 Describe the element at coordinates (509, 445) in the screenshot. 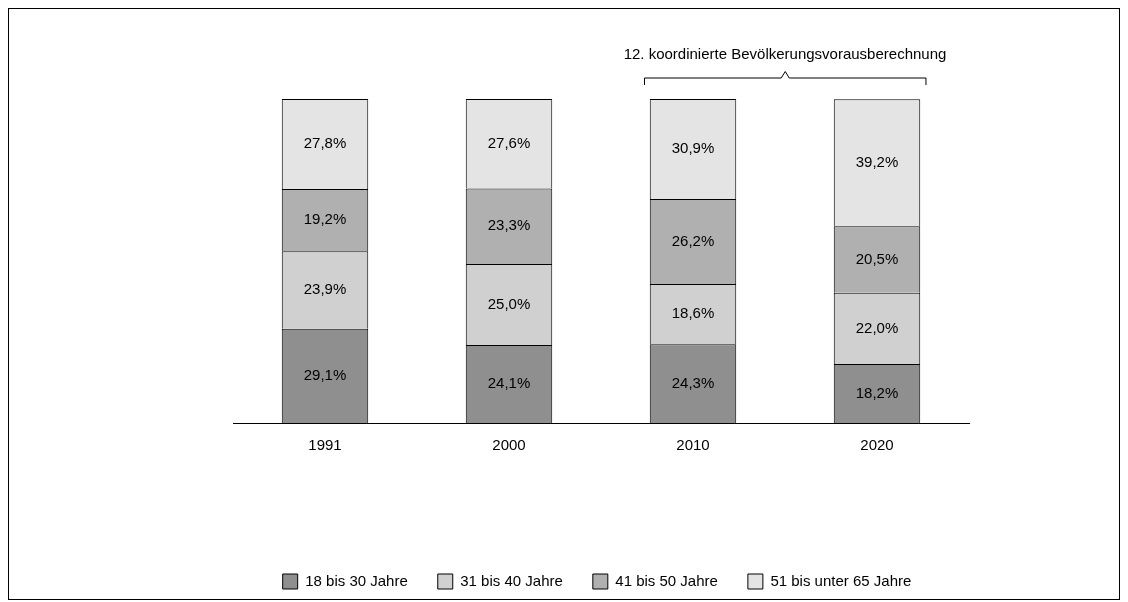

I see `x-tick-label: 2000` at that location.